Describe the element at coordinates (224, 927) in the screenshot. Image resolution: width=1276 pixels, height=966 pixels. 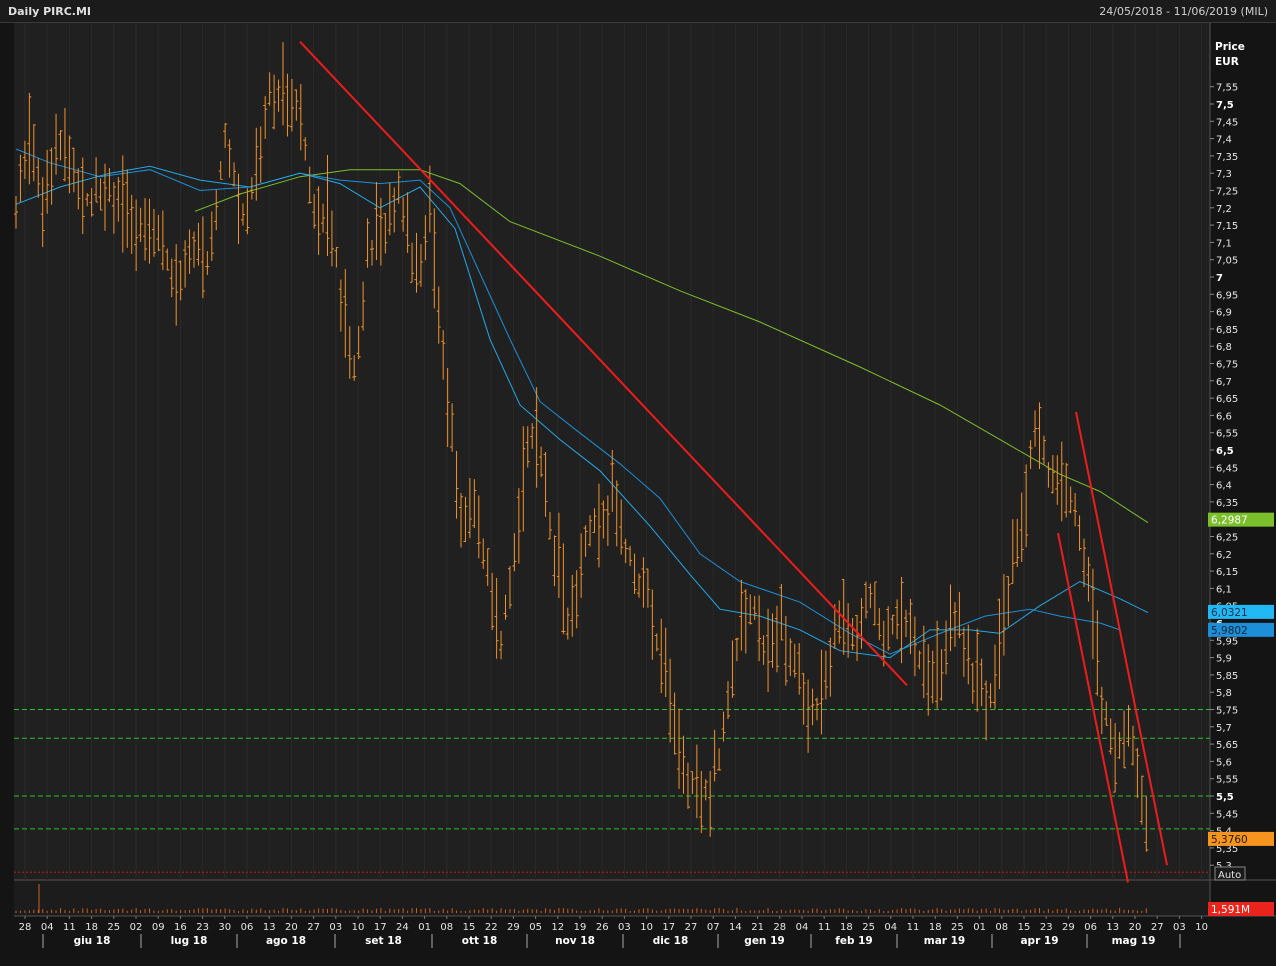
I see `date-tick-label: 30` at that location.